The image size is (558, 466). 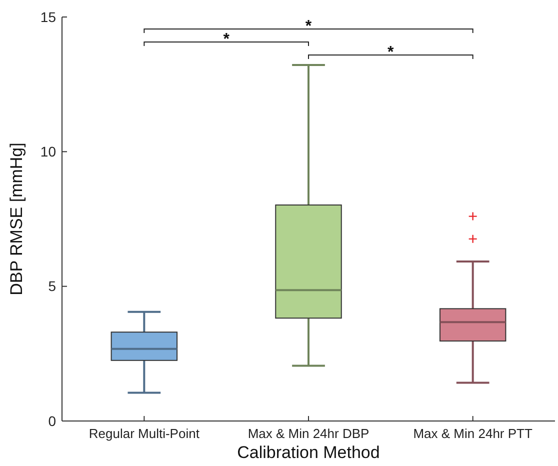 I want to click on y-tick-label: 15, so click(x=48, y=16).